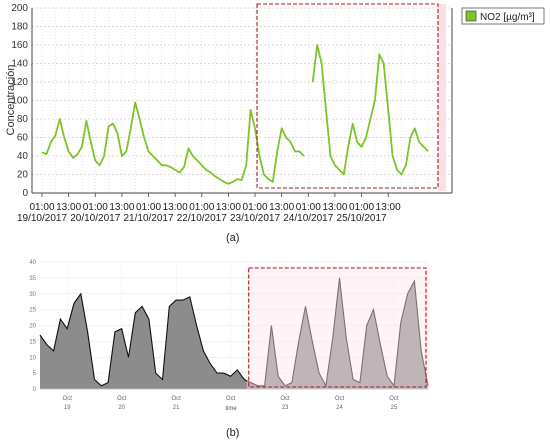 The image size is (550, 444). I want to click on chart-b-x-axis-label: time, so click(231, 409).